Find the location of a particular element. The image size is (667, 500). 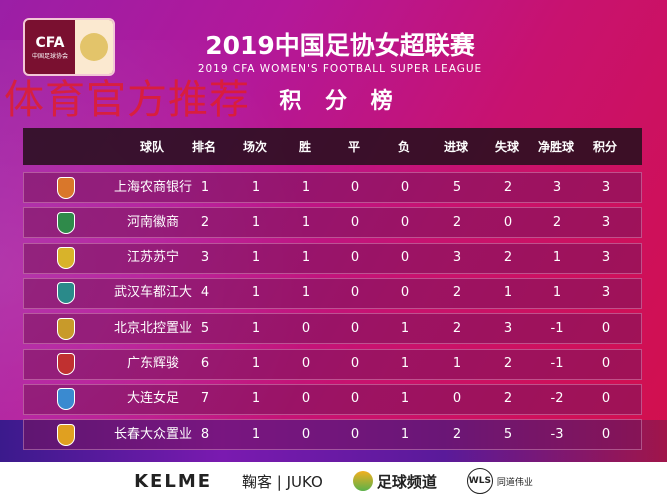

team-name: 广东辉骏 is located at coordinates (153, 363).